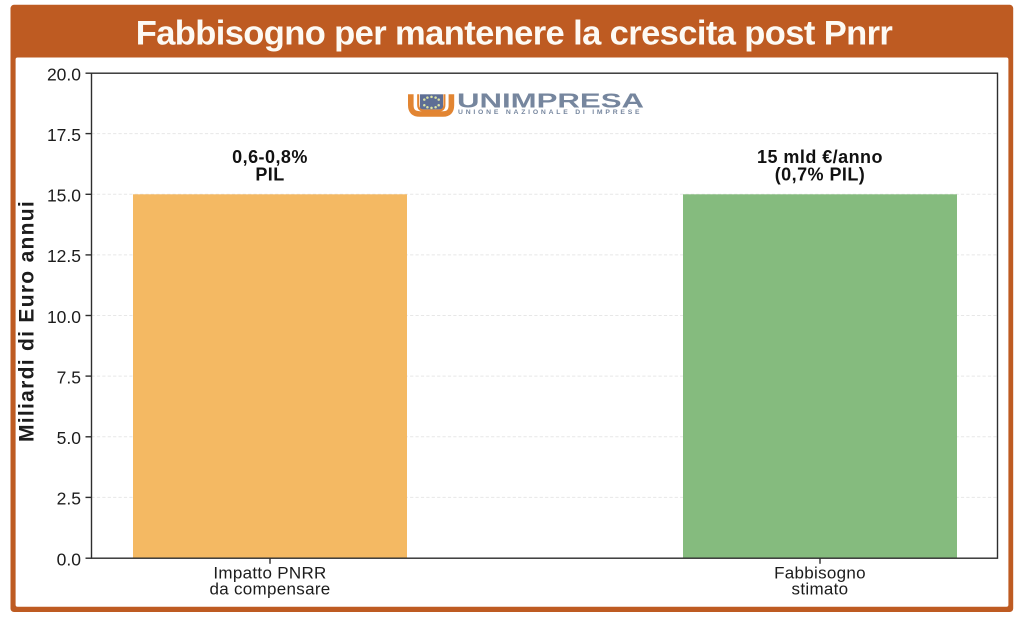 The width and height of the screenshot is (1024, 621). What do you see at coordinates (64, 317) in the screenshot?
I see `svg-text: 10.0` at bounding box center [64, 317].